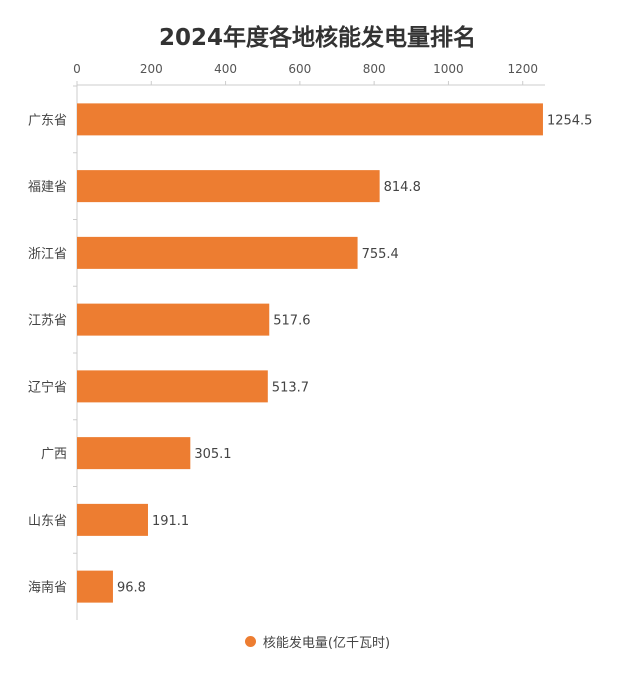  I want to click on category-label: 辽宁省, so click(47, 387).